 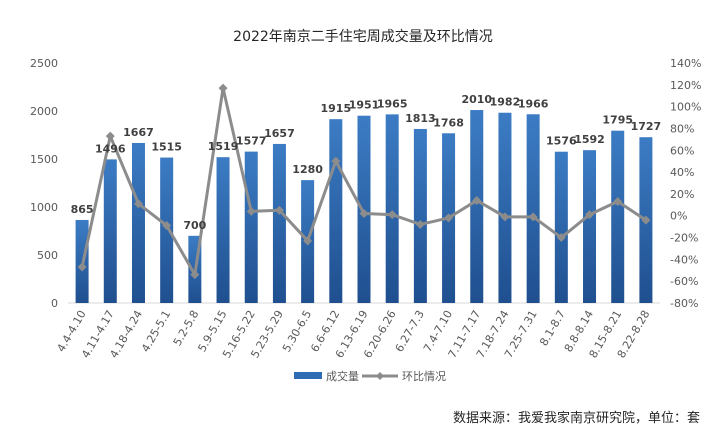 I want to click on bar-value-label: 1519, so click(x=223, y=146).